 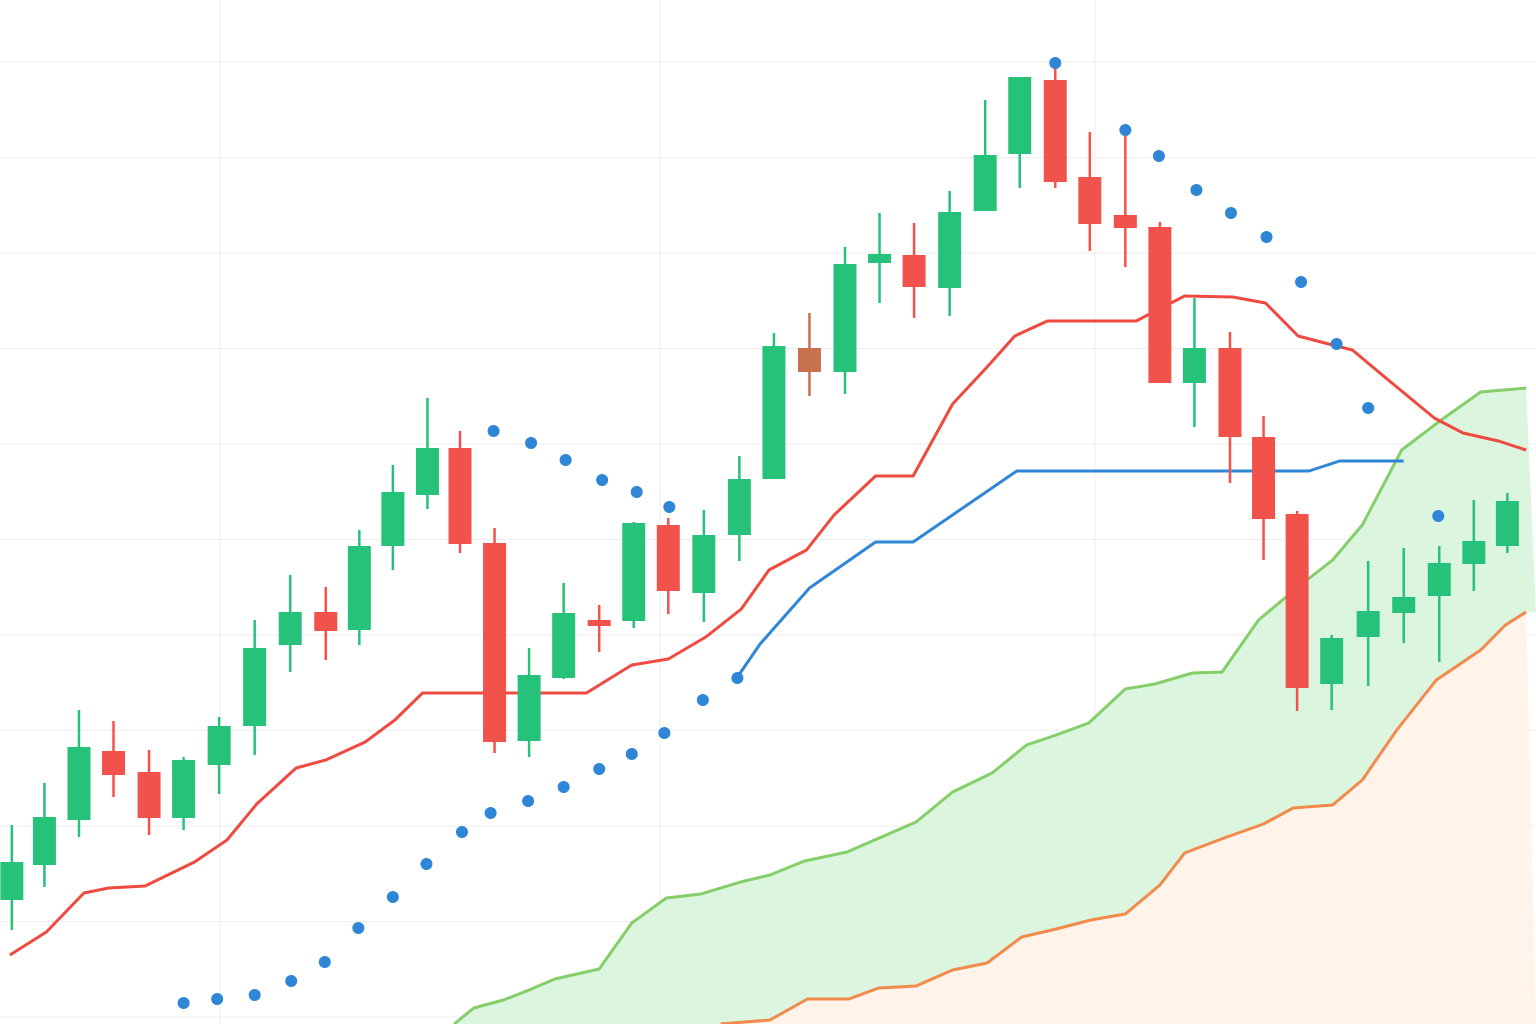 I want to click on base-line, so click(x=1070, y=568).